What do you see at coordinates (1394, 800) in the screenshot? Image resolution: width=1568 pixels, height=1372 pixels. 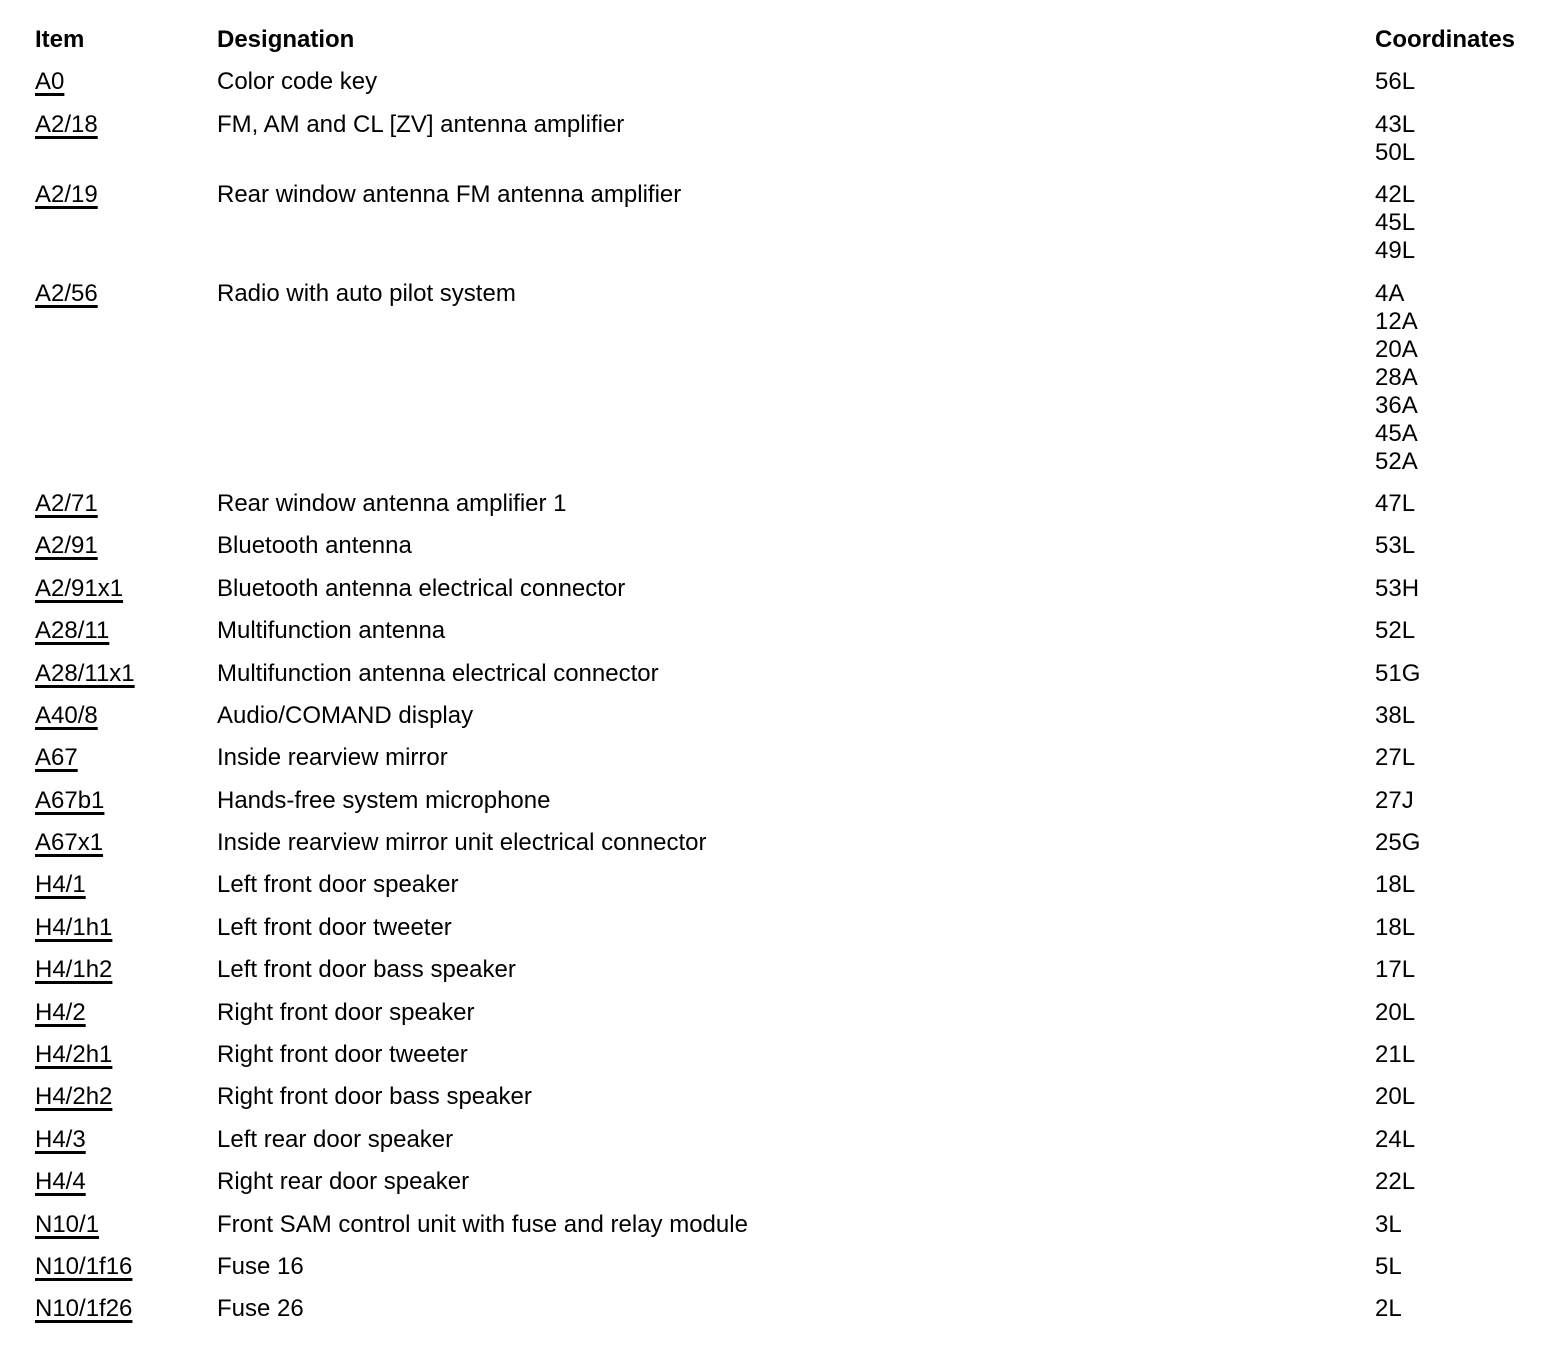 I see `coordinate-value: 27J` at bounding box center [1394, 800].